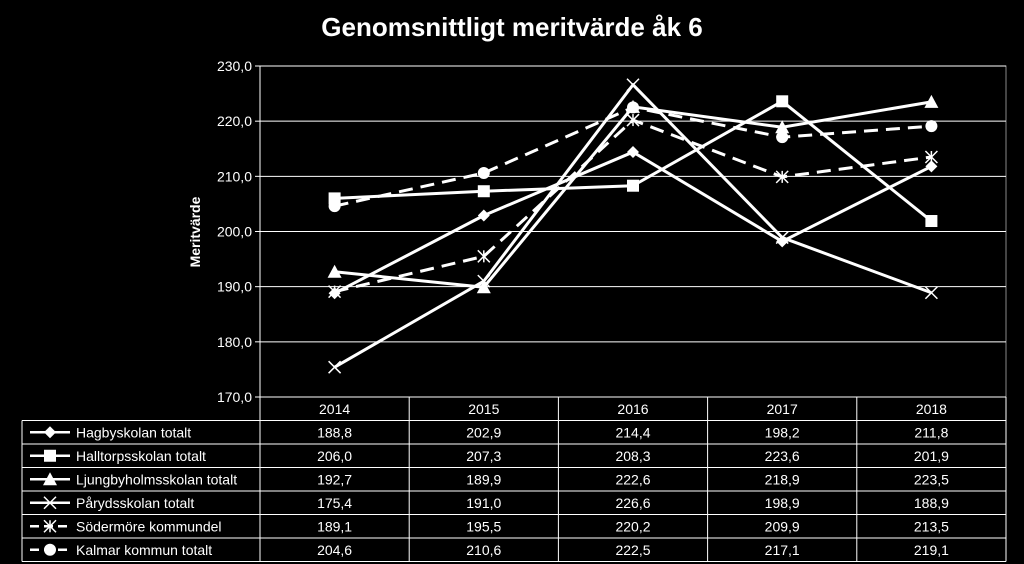  Describe the element at coordinates (483, 409) in the screenshot. I see `x-tick-label: 2015` at that location.